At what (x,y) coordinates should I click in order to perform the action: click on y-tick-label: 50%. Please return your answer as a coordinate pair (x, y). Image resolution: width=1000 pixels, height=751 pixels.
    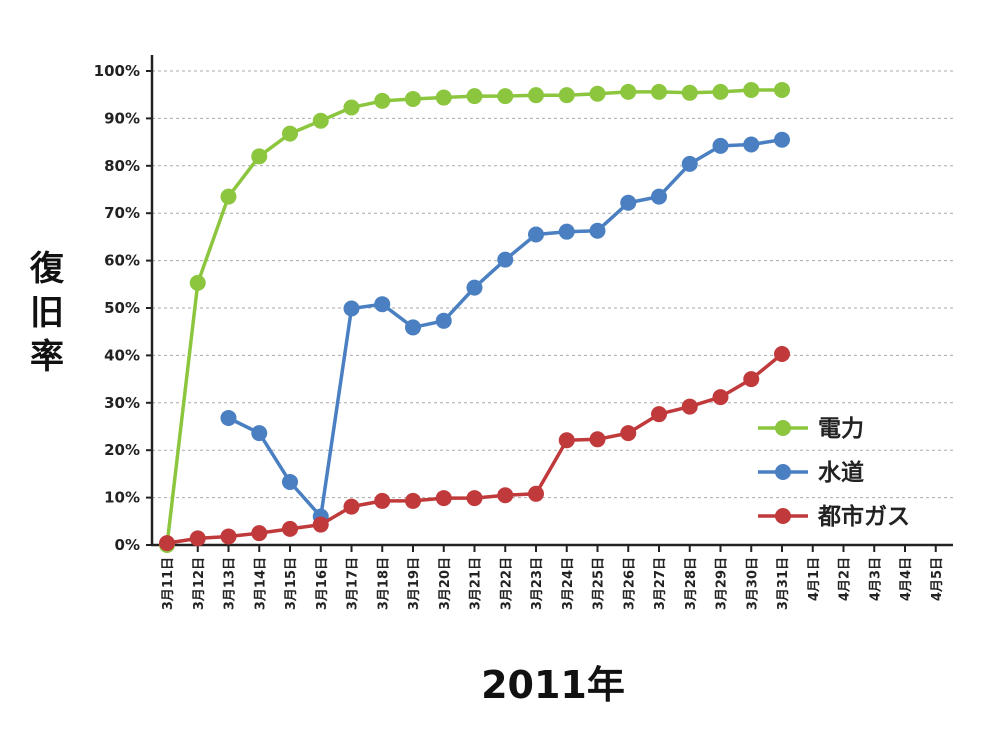
    Looking at the image, I should click on (122, 308).